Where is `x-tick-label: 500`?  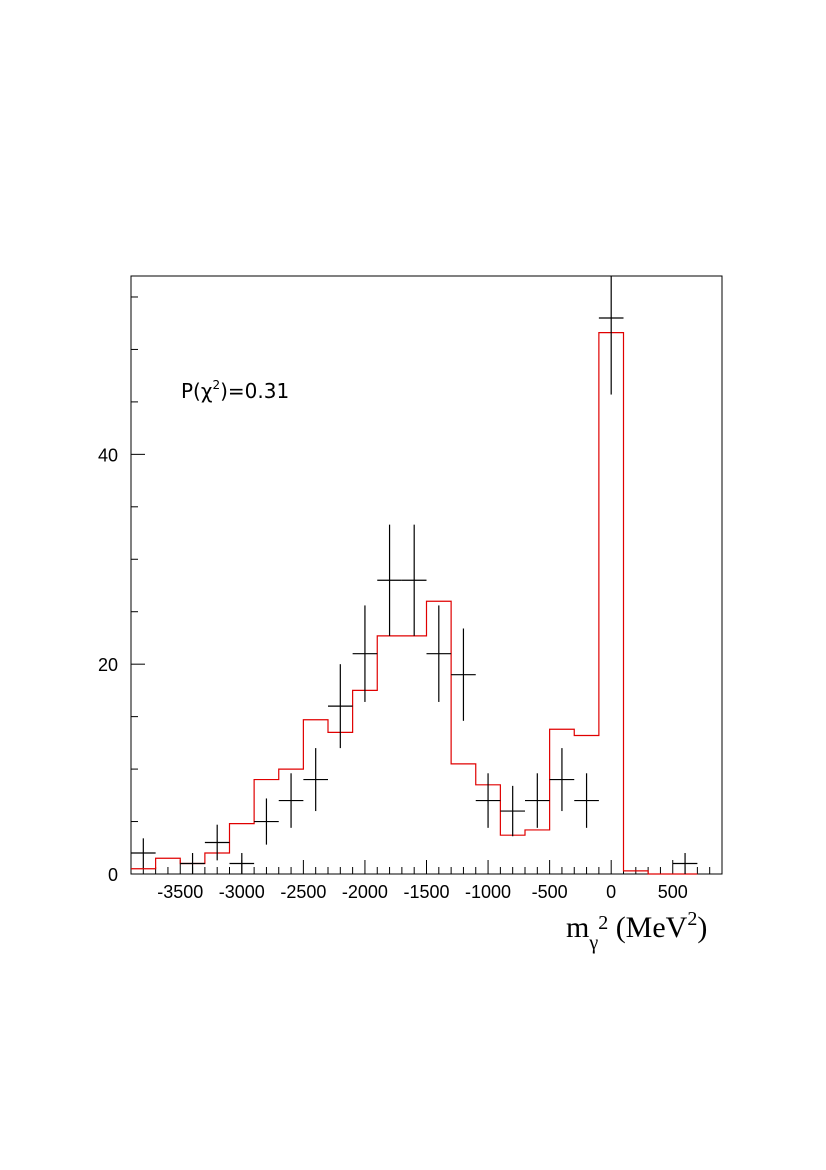
x-tick-label: 500 is located at coordinates (673, 892).